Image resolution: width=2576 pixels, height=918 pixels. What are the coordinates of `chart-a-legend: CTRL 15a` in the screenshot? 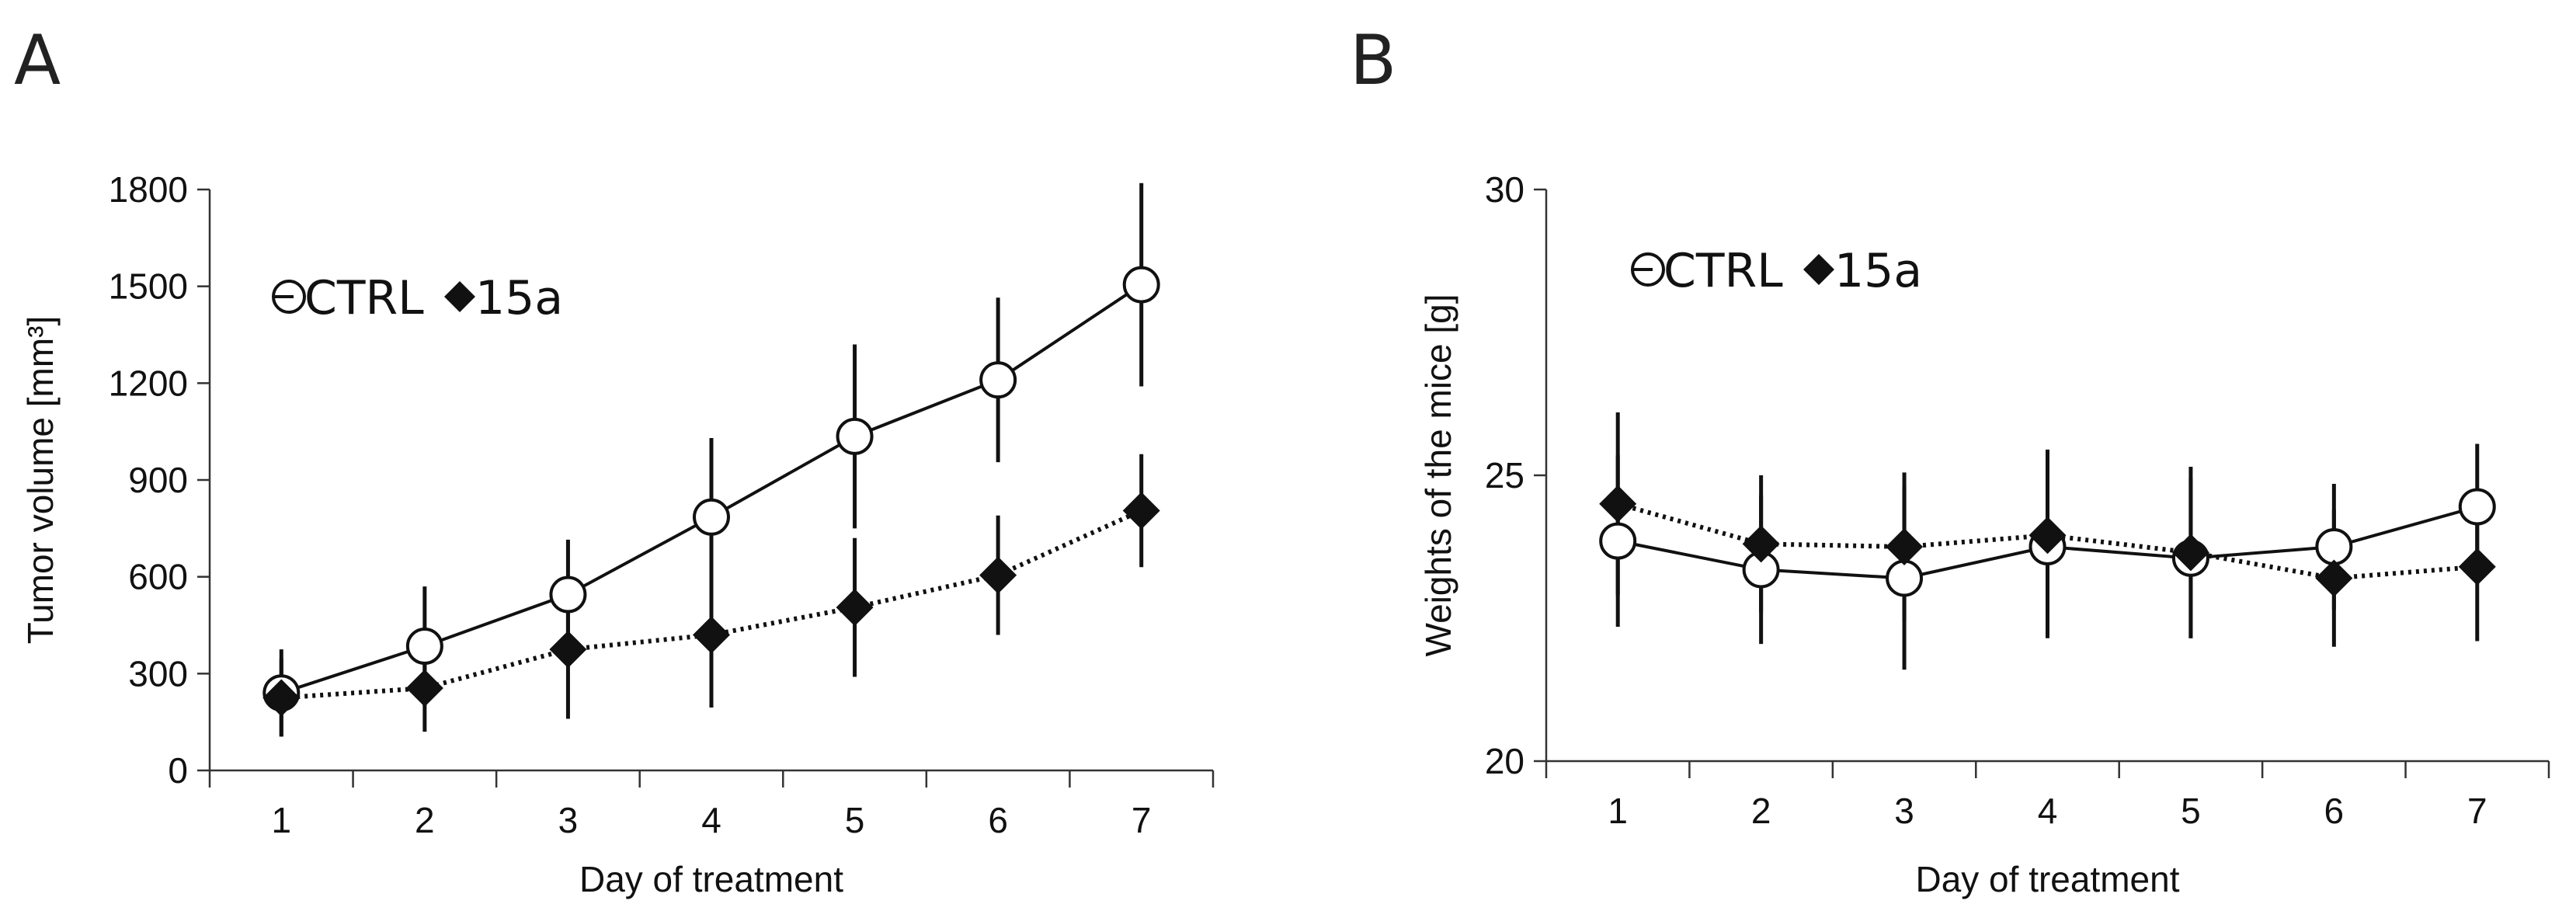 It's located at (417, 298).